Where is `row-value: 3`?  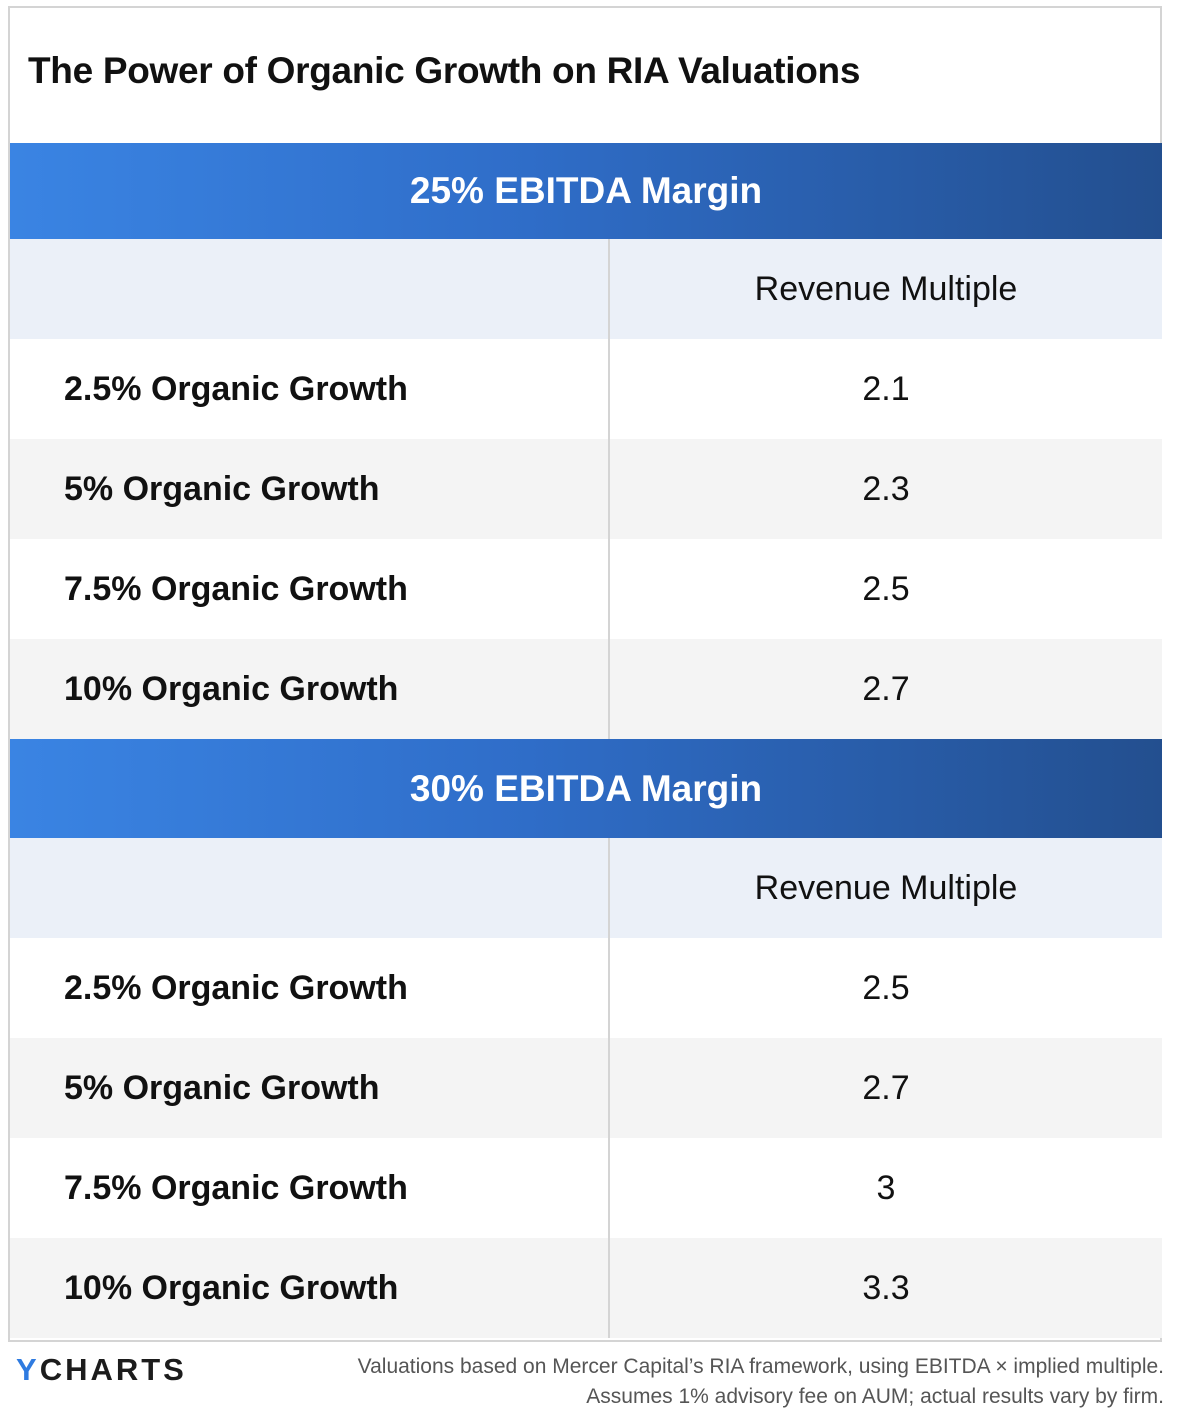
row-value: 3 is located at coordinates (886, 1187).